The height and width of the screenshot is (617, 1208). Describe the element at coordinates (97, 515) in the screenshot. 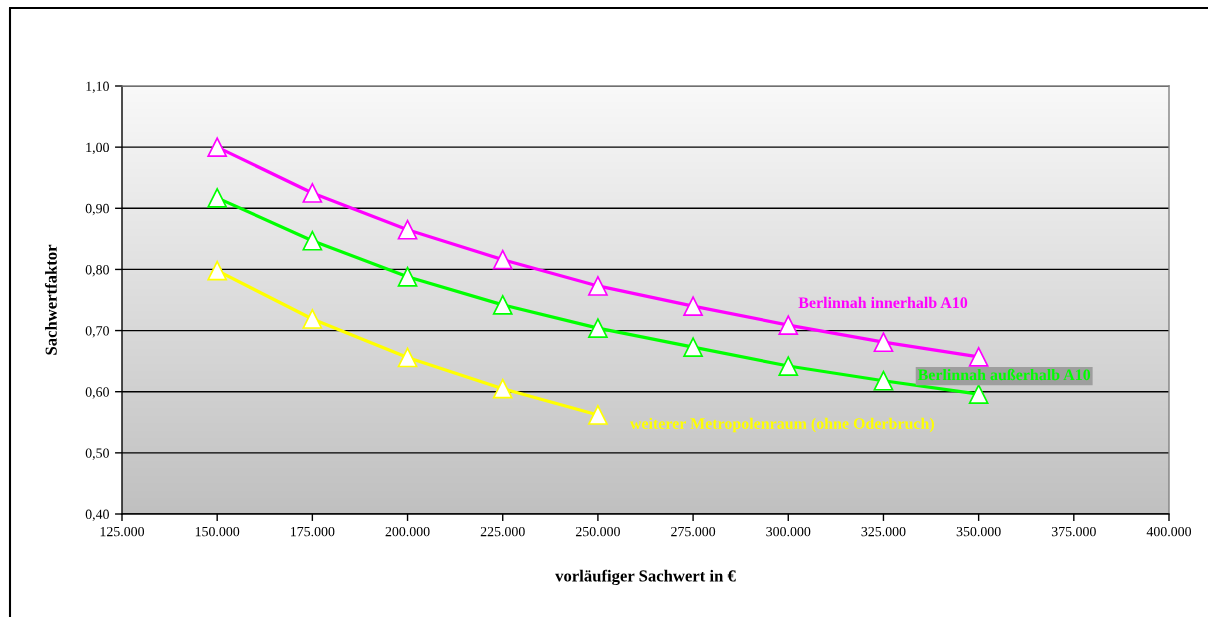

I see `y-tick-label: 0,40` at that location.